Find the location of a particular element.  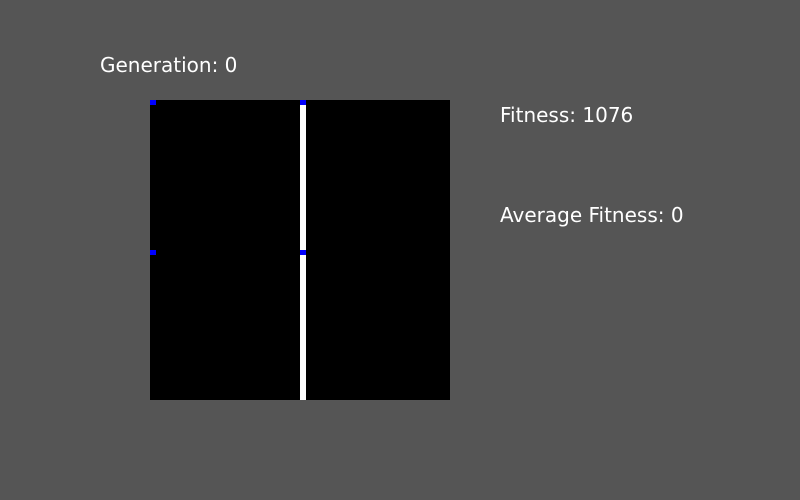

node-marker-top-center is located at coordinates (303, 102).